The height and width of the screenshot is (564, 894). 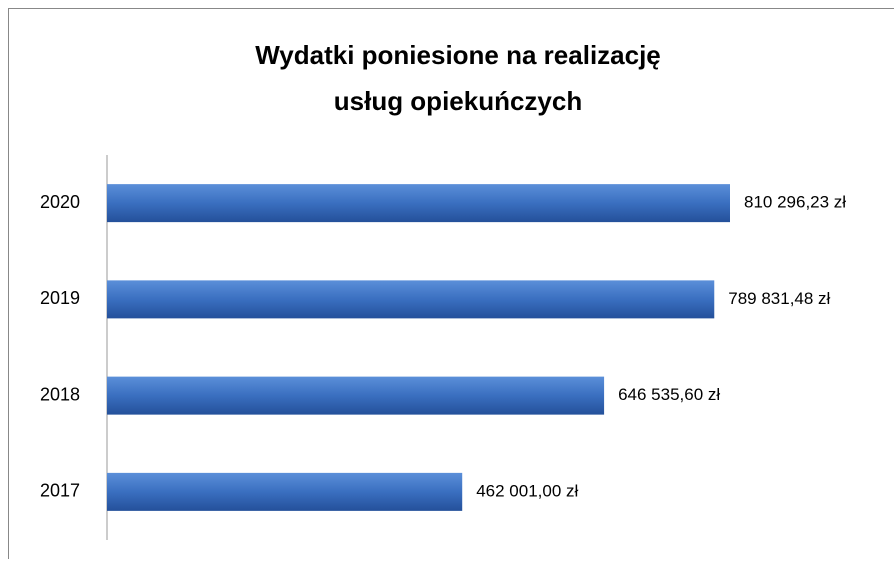 What do you see at coordinates (669, 394) in the screenshot?
I see `value-label: 646 535,60 zł` at bounding box center [669, 394].